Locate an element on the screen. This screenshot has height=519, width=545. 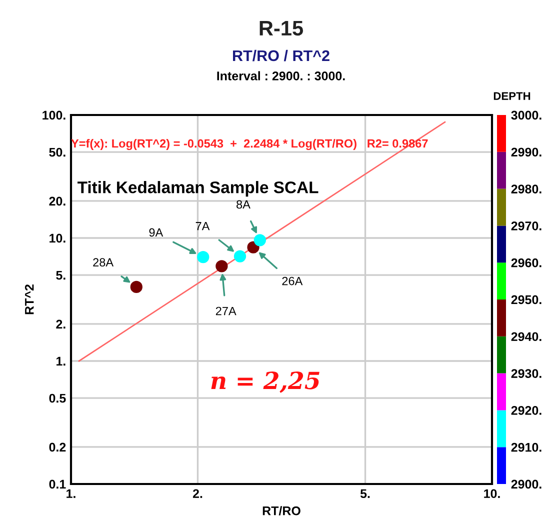
annotation: Titik Kedalaman Sample SCAL is located at coordinates (198, 189).